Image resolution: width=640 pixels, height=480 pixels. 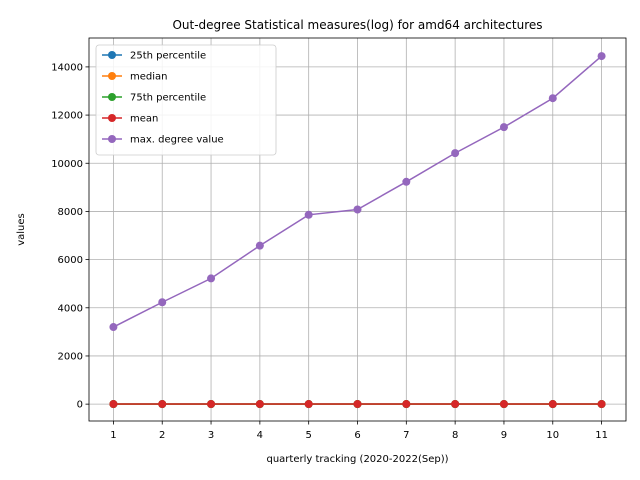 I want to click on x-tick-label: 10, so click(x=552, y=435).